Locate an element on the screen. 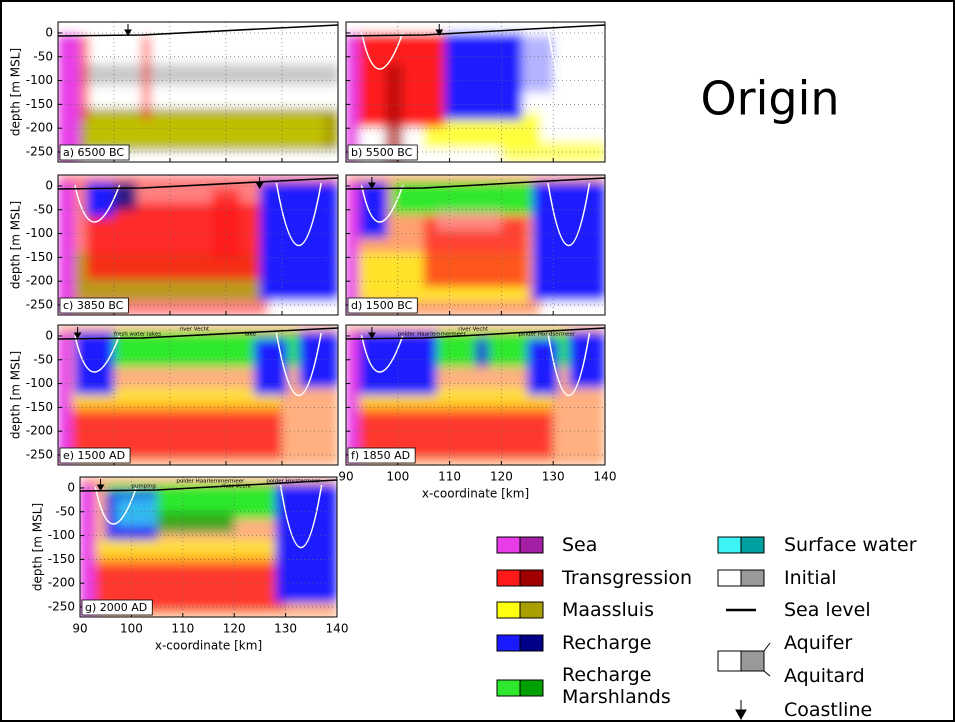  legend-aquitard-leader is located at coordinates (767, 673).